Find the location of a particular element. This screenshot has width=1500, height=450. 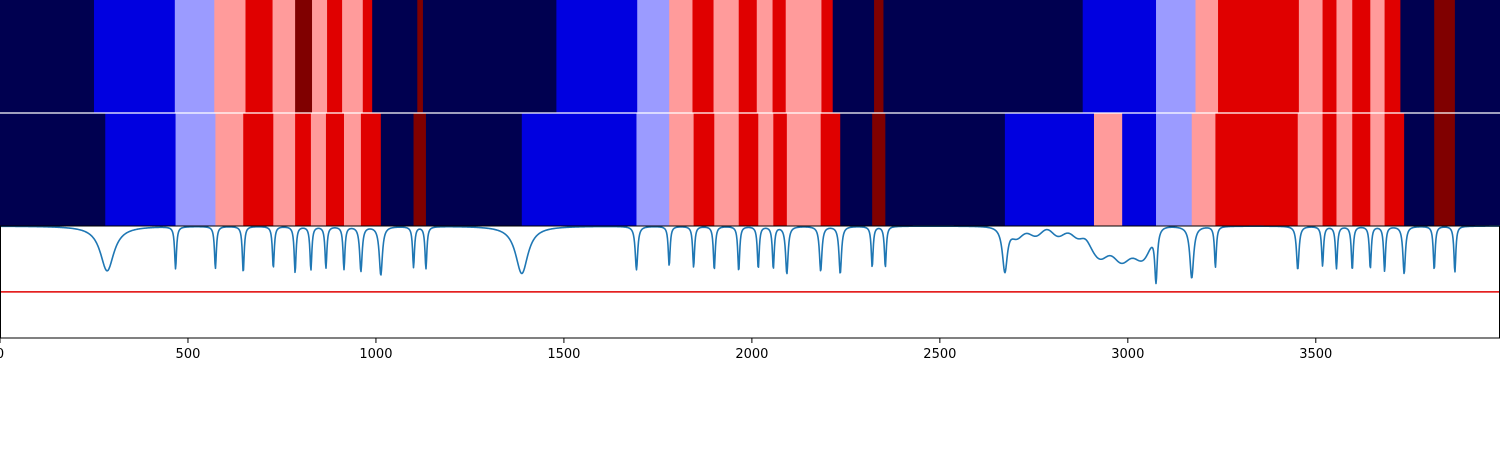

x-axis: 0 500 1000 1500 2000 2500 3000 3500 is located at coordinates (666, 350).